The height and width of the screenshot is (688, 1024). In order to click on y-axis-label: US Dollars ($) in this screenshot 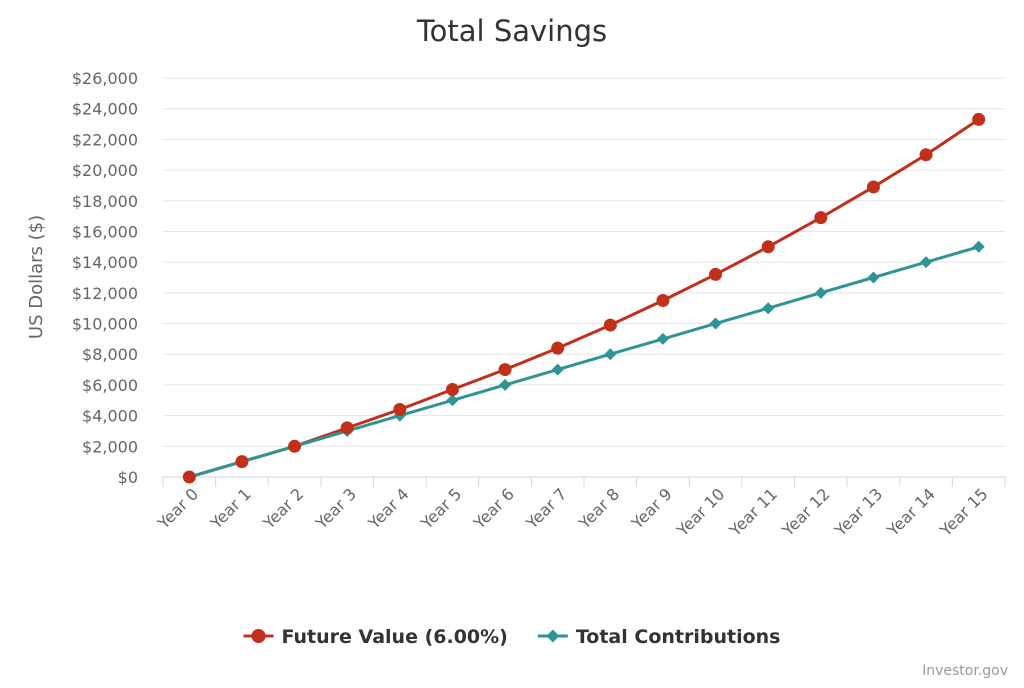, I will do `click(36, 277)`.